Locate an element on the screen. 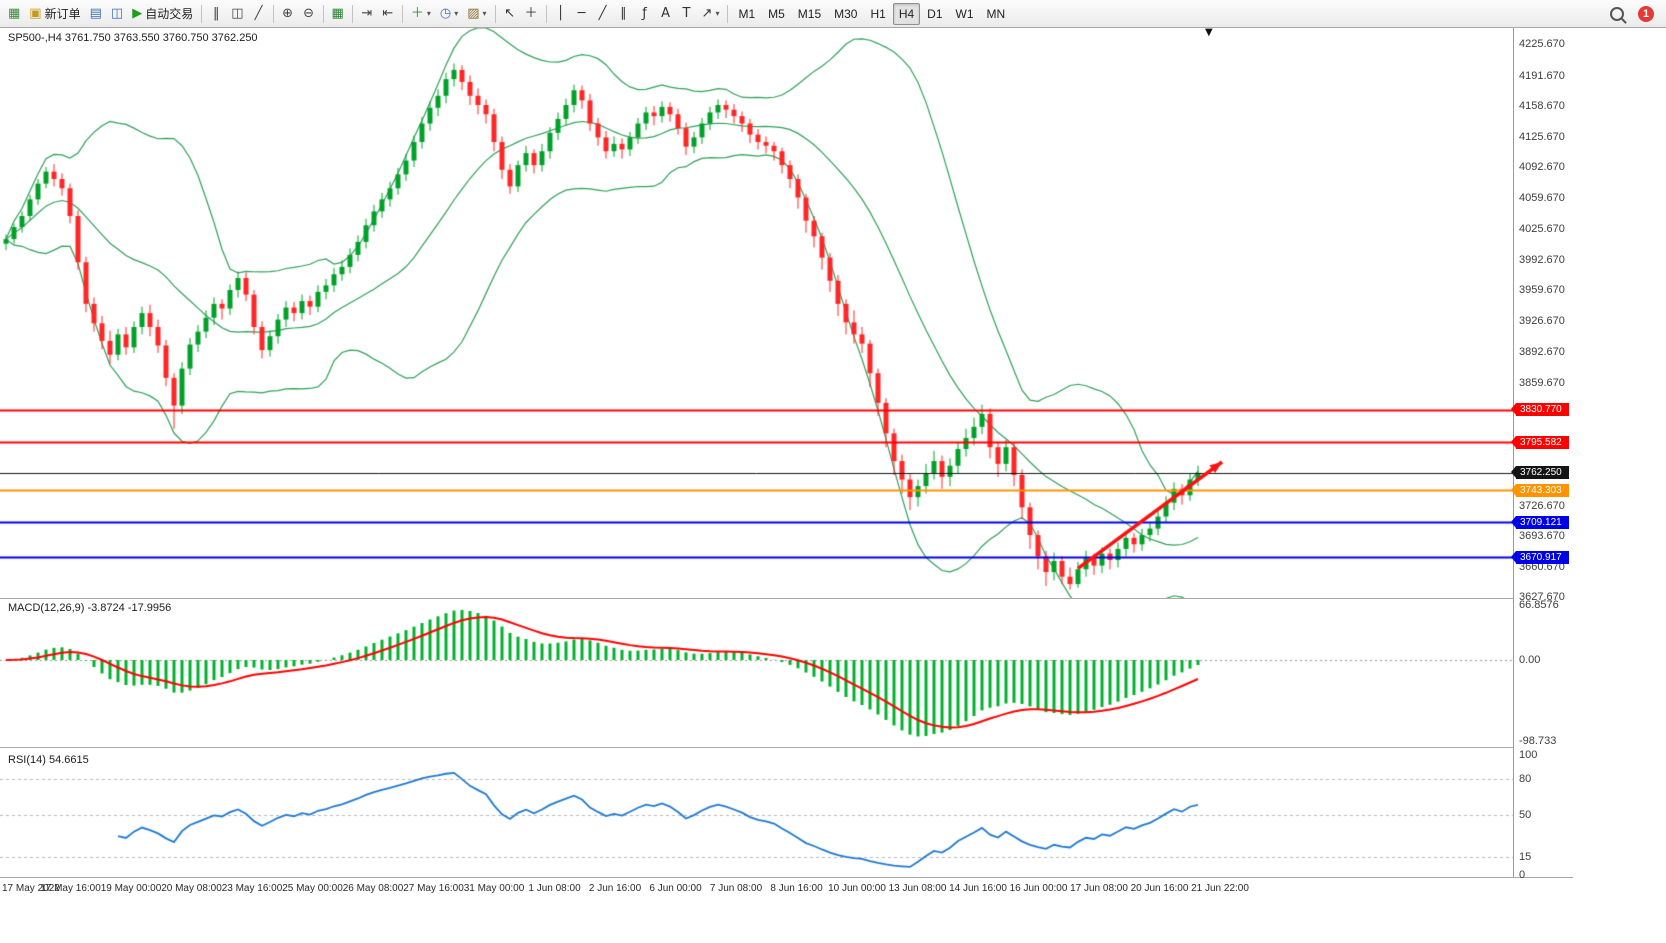 Image resolution: width=1666 pixels, height=943 pixels. timeframe-m1-button-label: M1 is located at coordinates (747, 13).